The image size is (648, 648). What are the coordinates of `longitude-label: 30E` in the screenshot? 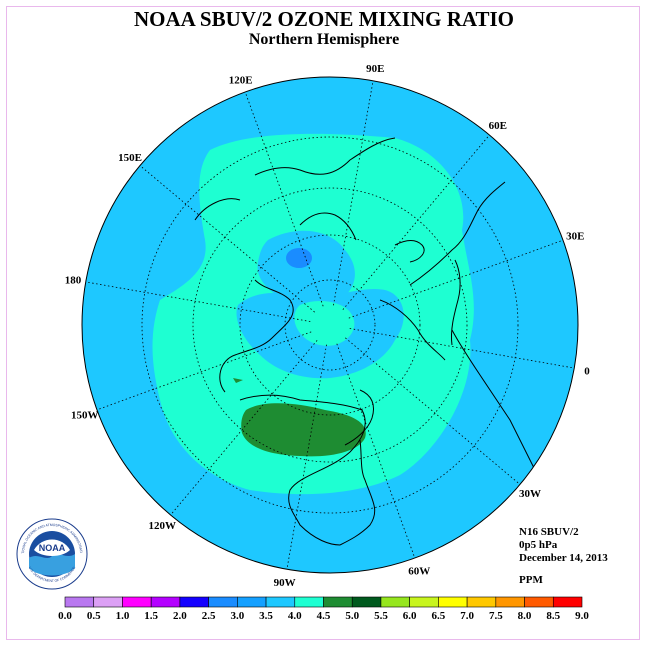 It's located at (575, 237).